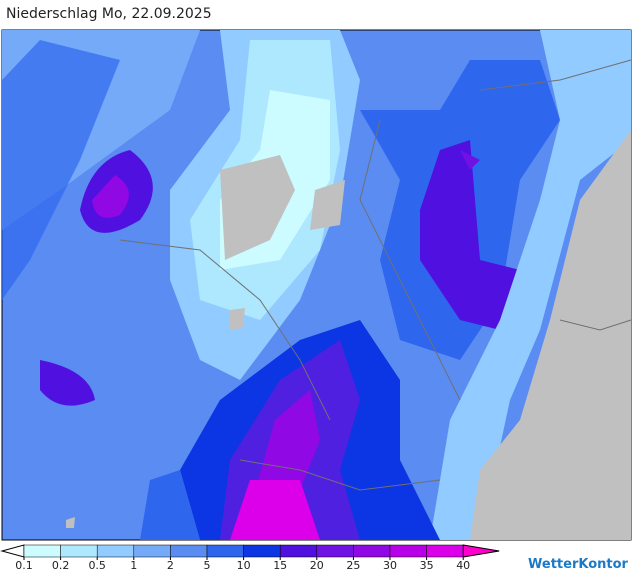  I want to click on colorbar: 0.1 0.2 0.5 1 2 5 10 15 20 25 30 35 40, so click(250, 558).